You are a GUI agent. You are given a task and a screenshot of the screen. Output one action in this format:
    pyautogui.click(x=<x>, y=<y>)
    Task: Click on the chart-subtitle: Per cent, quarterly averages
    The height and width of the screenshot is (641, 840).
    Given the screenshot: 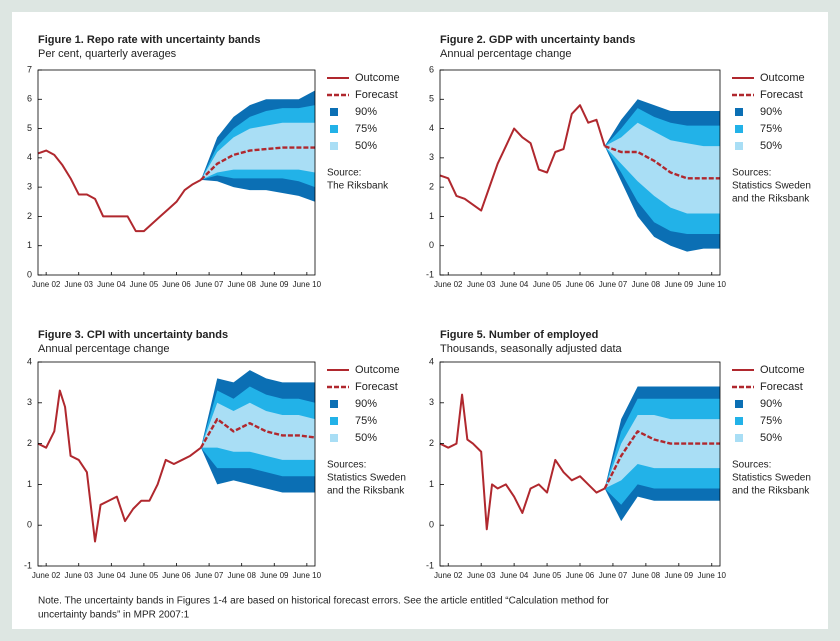 What is the action you would take?
    pyautogui.click(x=107, y=54)
    